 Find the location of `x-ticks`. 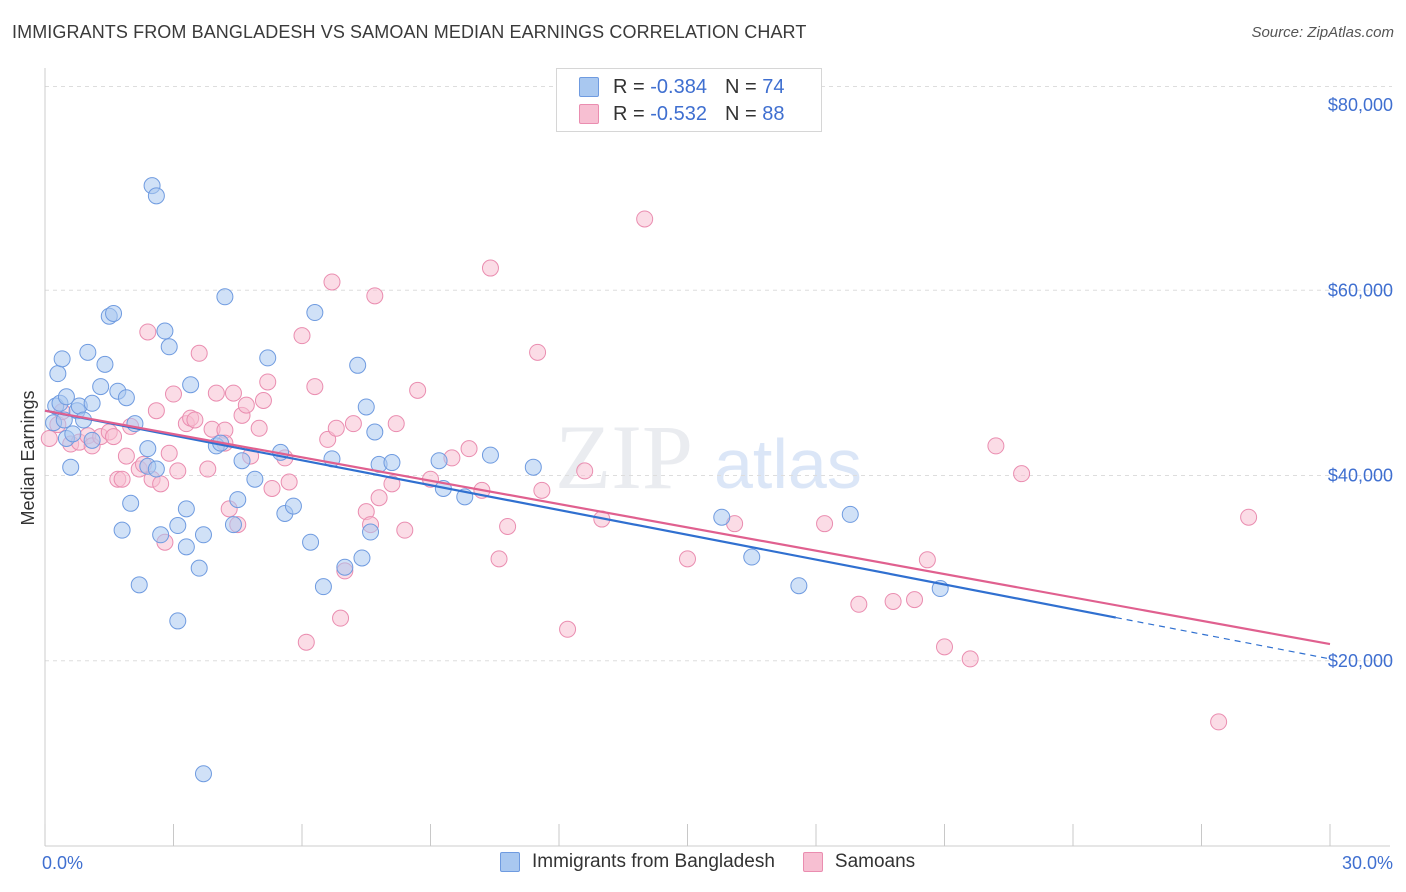

x-ticks is located at coordinates (687, 835).